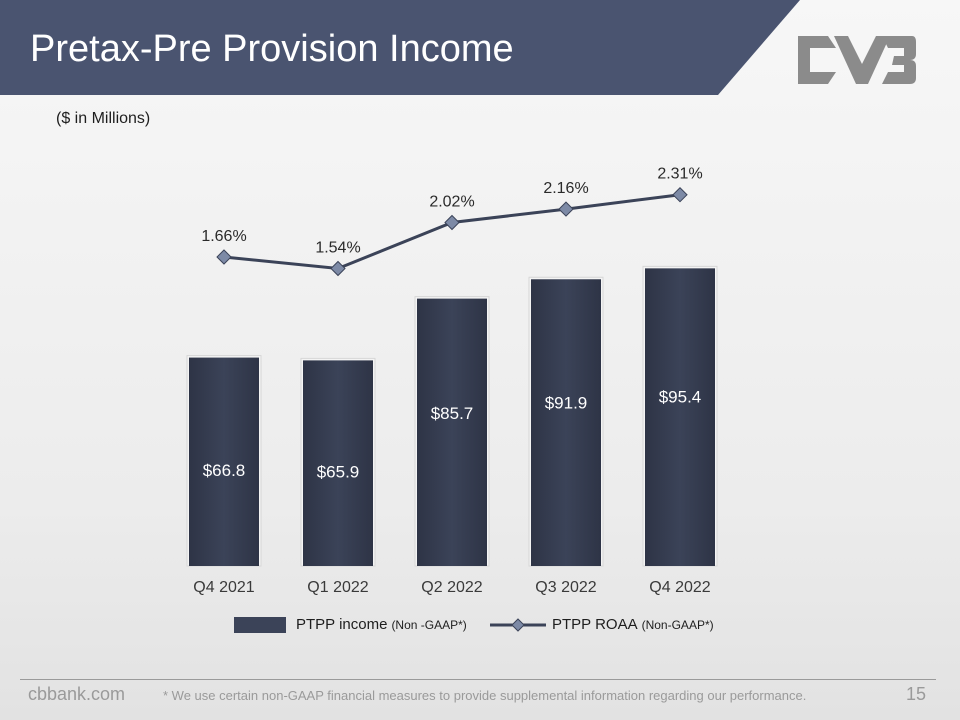 Image resolution: width=960 pixels, height=720 pixels. Describe the element at coordinates (566, 402) in the screenshot. I see `bar-value-label-3: $91.9` at that location.